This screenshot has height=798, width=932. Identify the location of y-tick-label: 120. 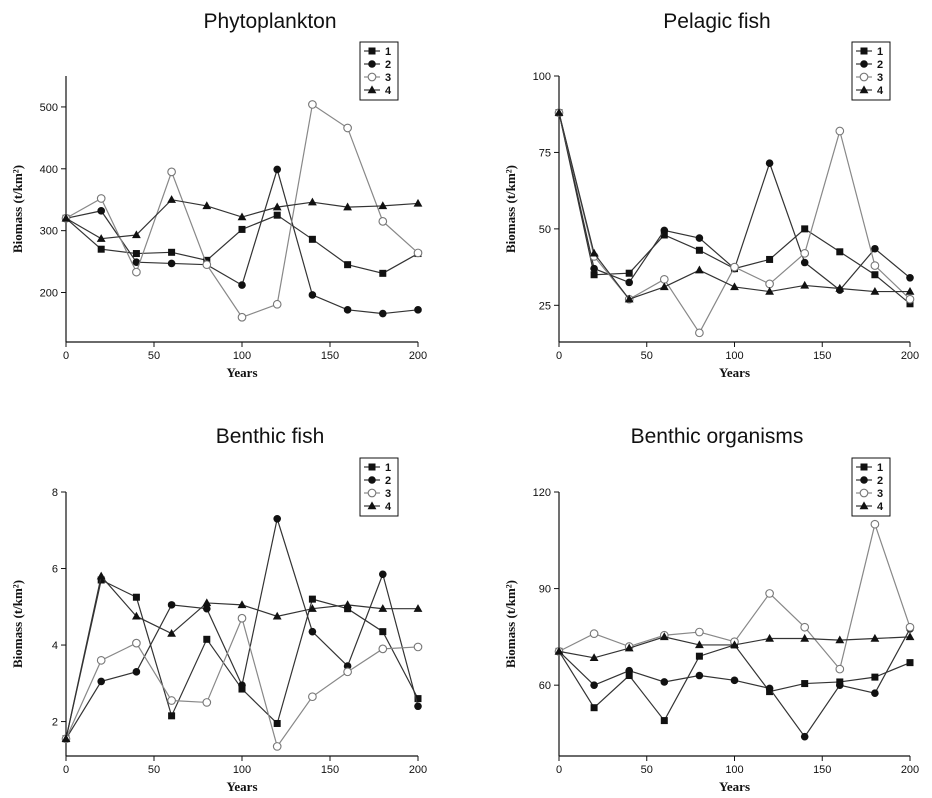
(542, 493).